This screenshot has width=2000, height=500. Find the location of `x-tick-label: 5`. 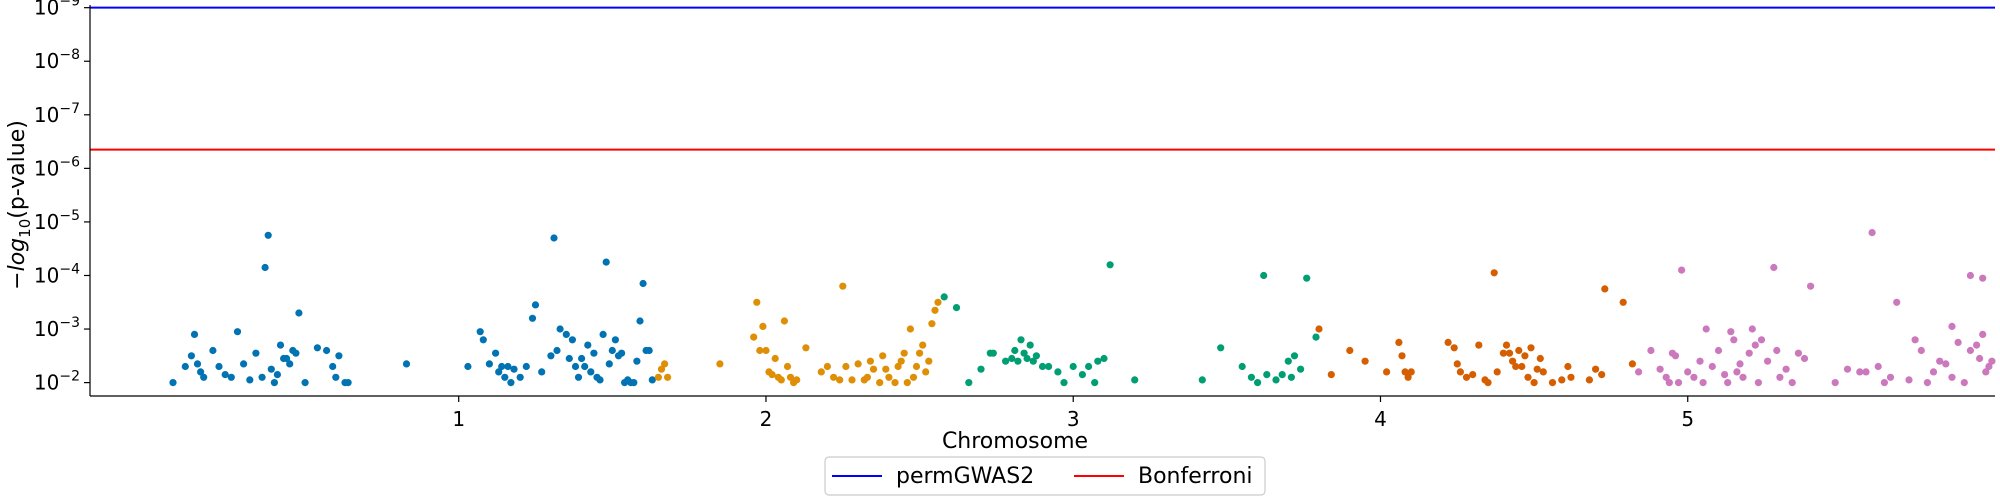

x-tick-label: 5 is located at coordinates (1687, 419).